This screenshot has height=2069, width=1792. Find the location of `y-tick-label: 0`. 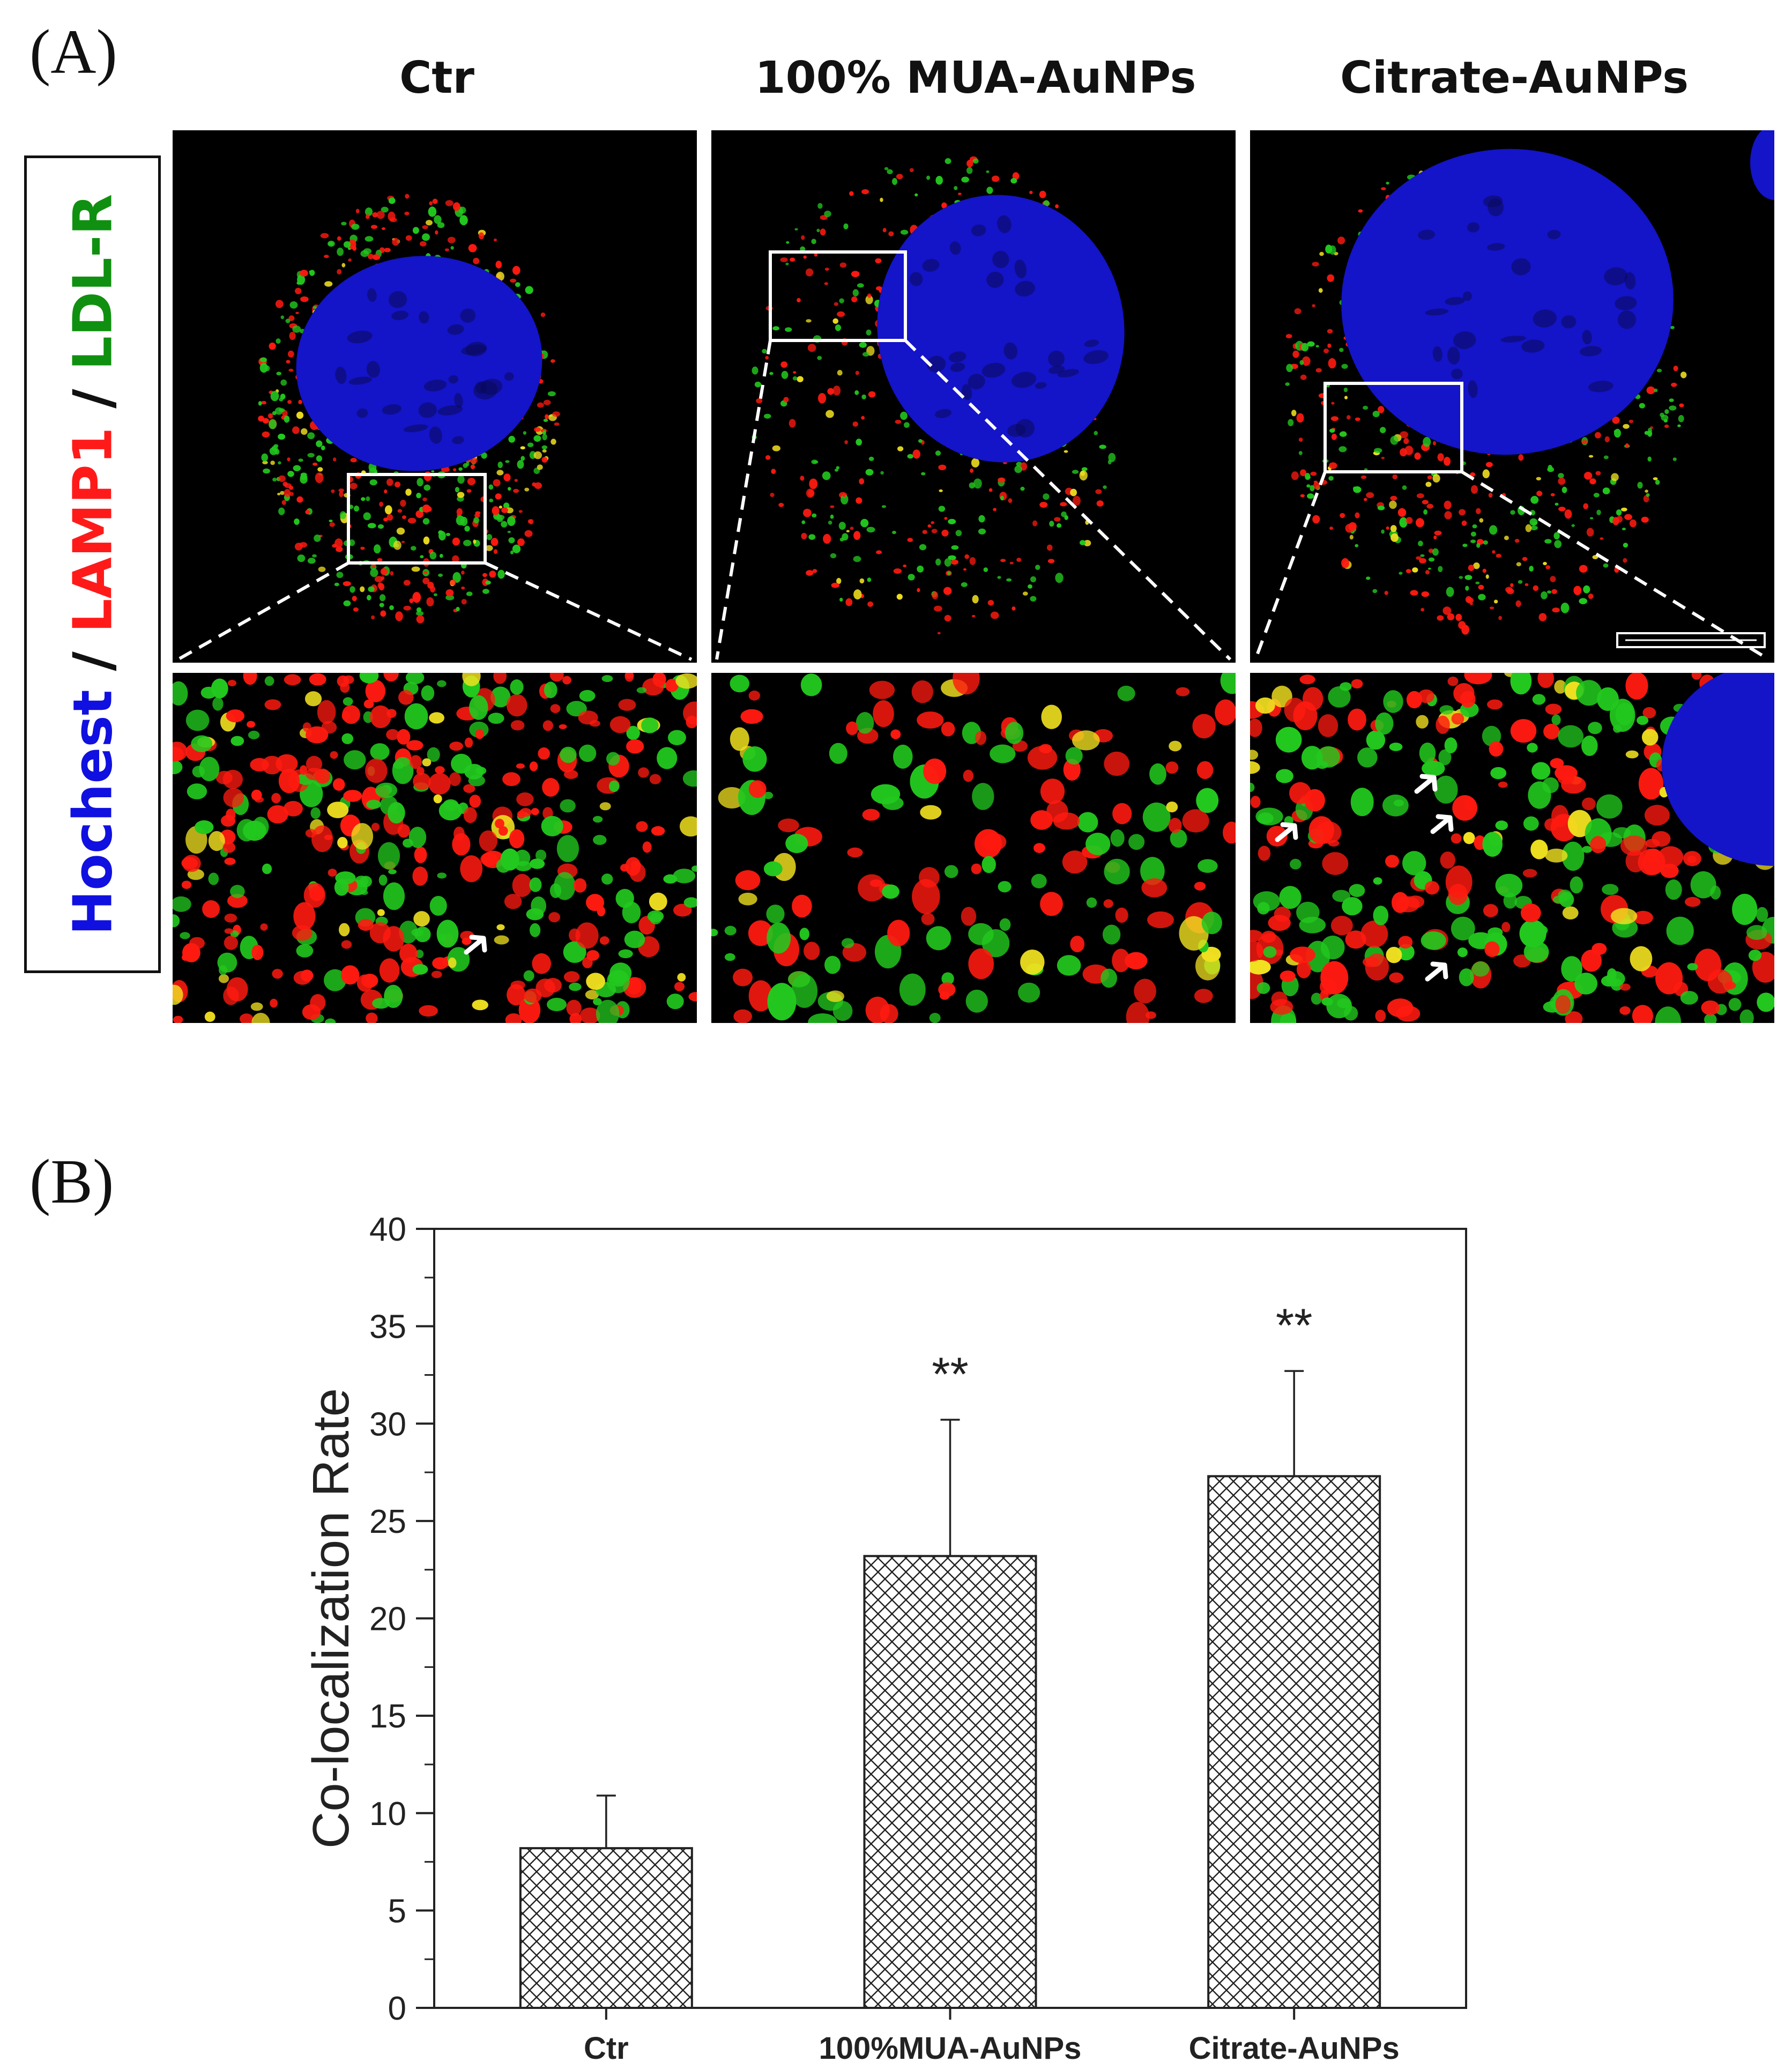

y-tick-label: 0 is located at coordinates (397, 2008).